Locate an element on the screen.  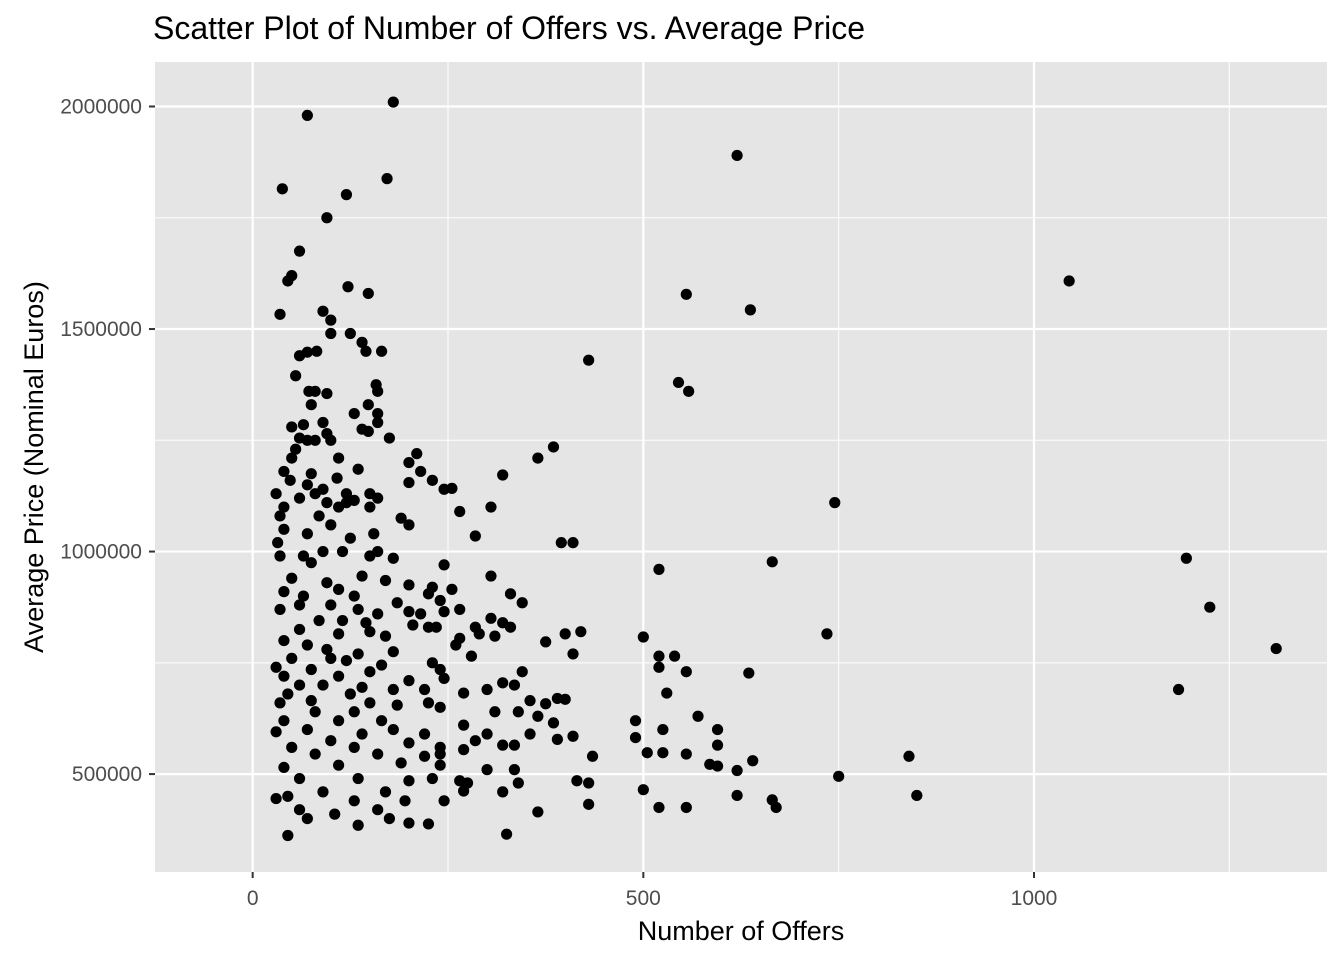
y-tick-label: 500000 is located at coordinates (107, 774).